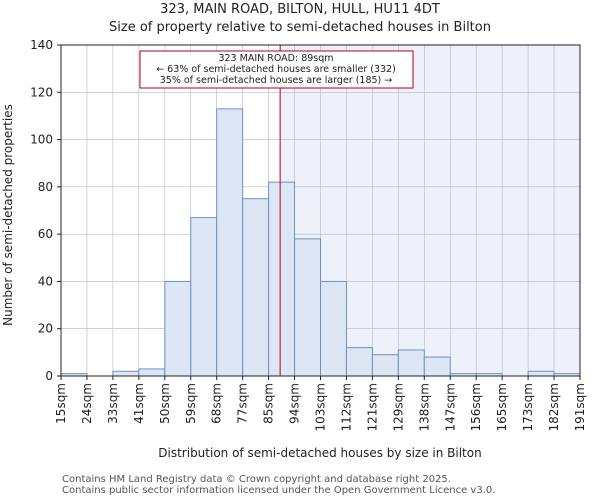  Describe the element at coordinates (424, 407) in the screenshot. I see `x-tick-label: 138sqm` at that location.